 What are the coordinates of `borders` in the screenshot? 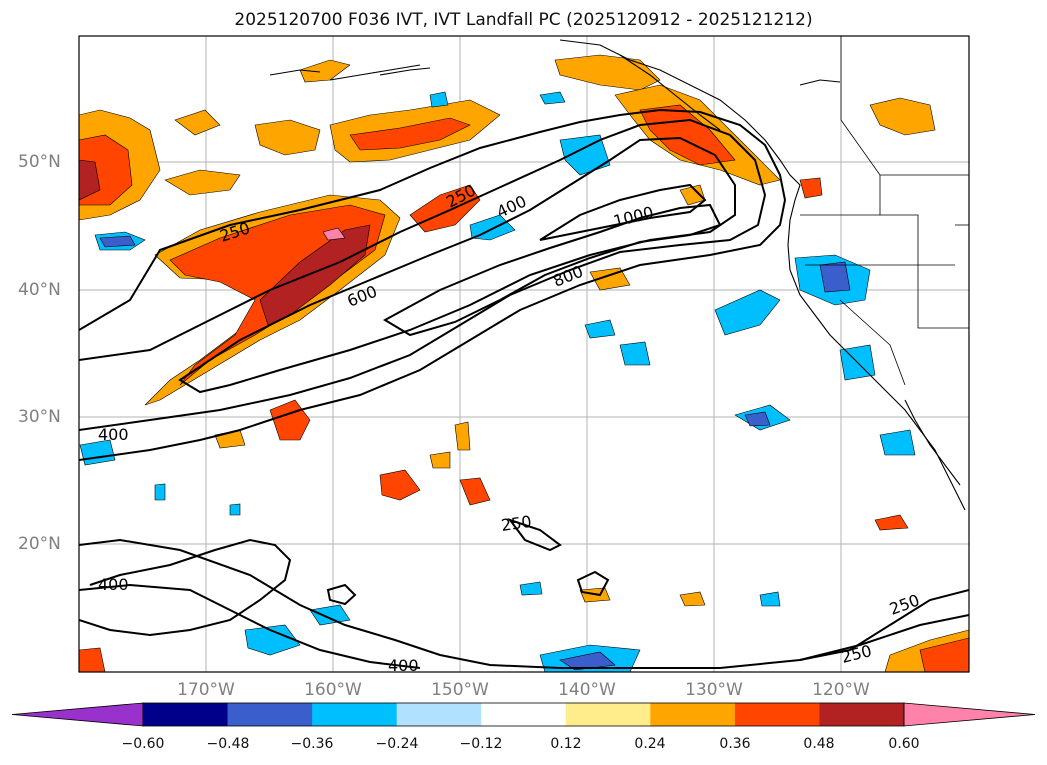 It's located at (884, 211).